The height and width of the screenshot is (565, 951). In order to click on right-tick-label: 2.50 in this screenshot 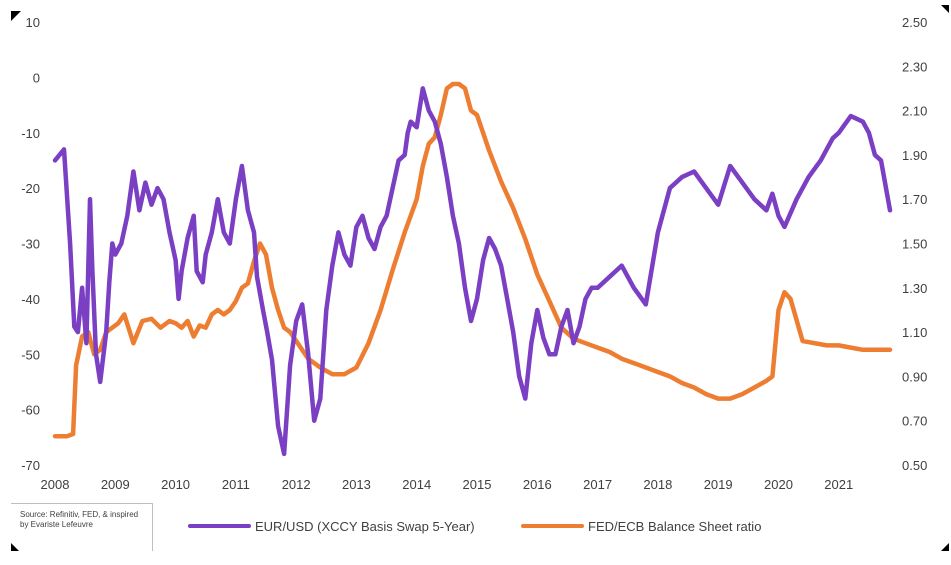, I will do `click(914, 22)`.